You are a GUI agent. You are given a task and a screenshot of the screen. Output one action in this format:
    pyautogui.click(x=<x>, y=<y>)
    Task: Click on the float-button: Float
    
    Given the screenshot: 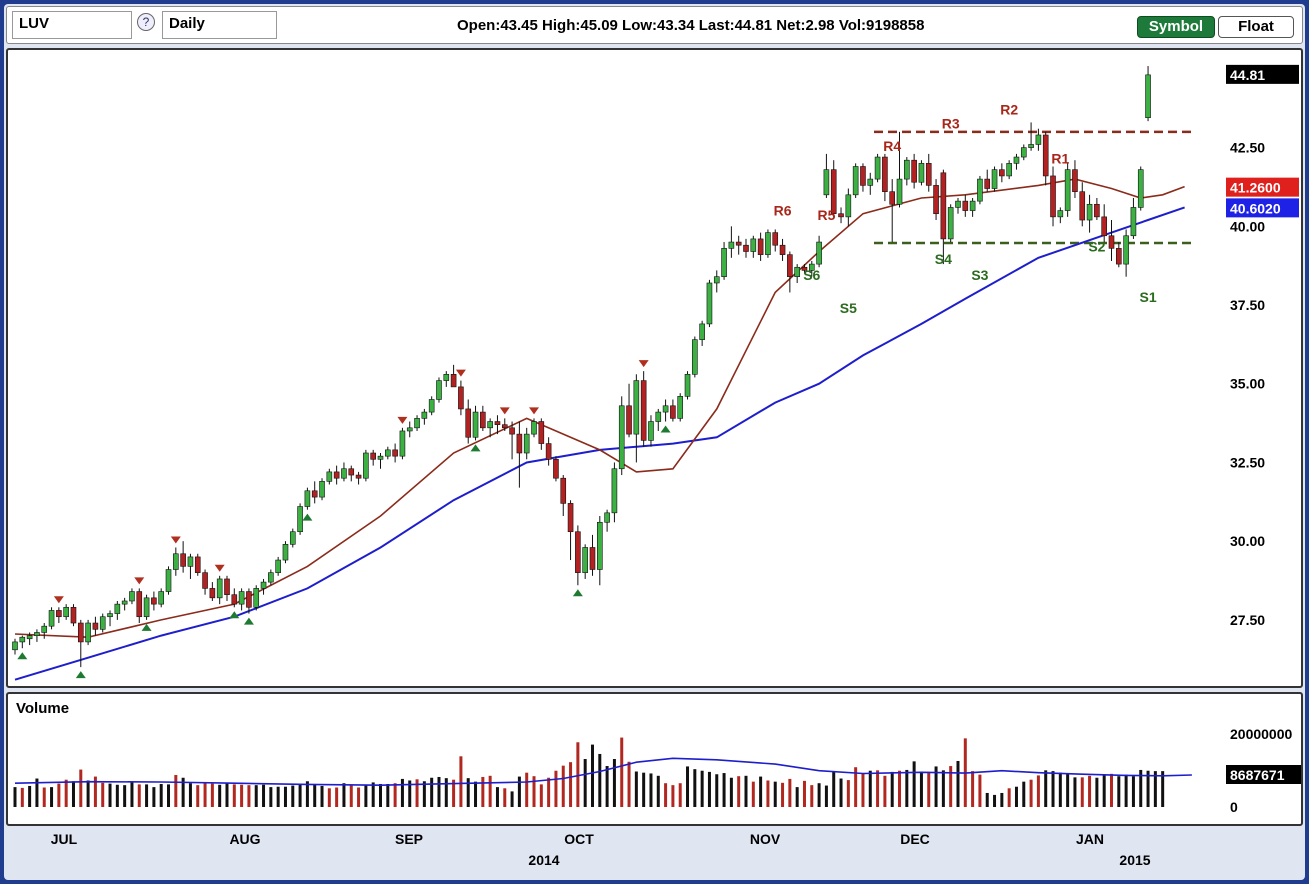 What is the action you would take?
    pyautogui.click(x=1256, y=27)
    